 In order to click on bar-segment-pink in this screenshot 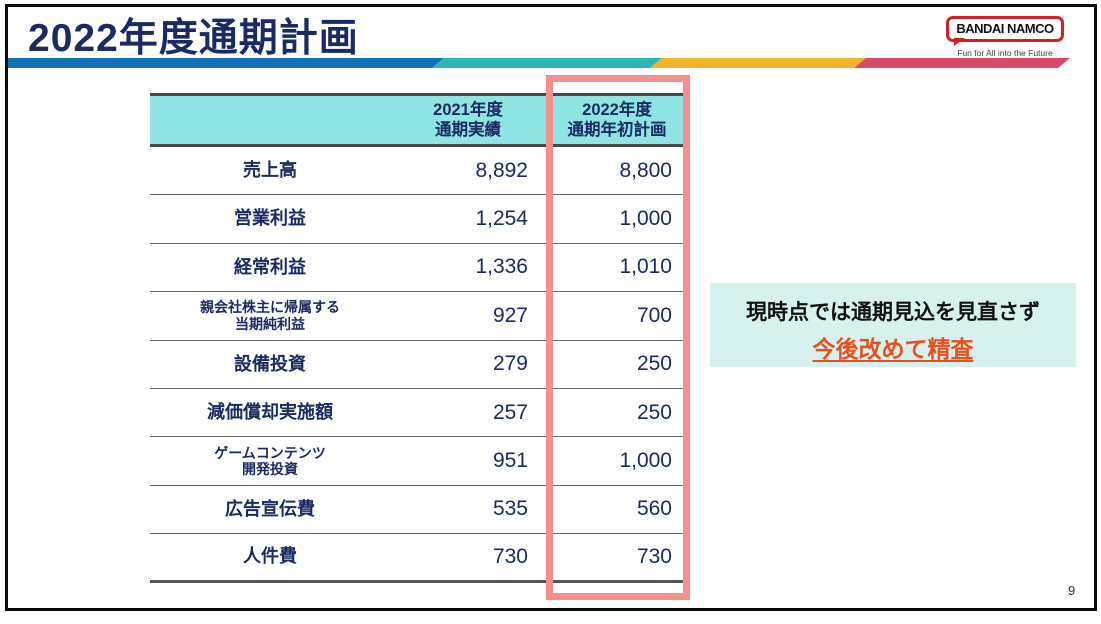, I will do `click(962, 63)`.